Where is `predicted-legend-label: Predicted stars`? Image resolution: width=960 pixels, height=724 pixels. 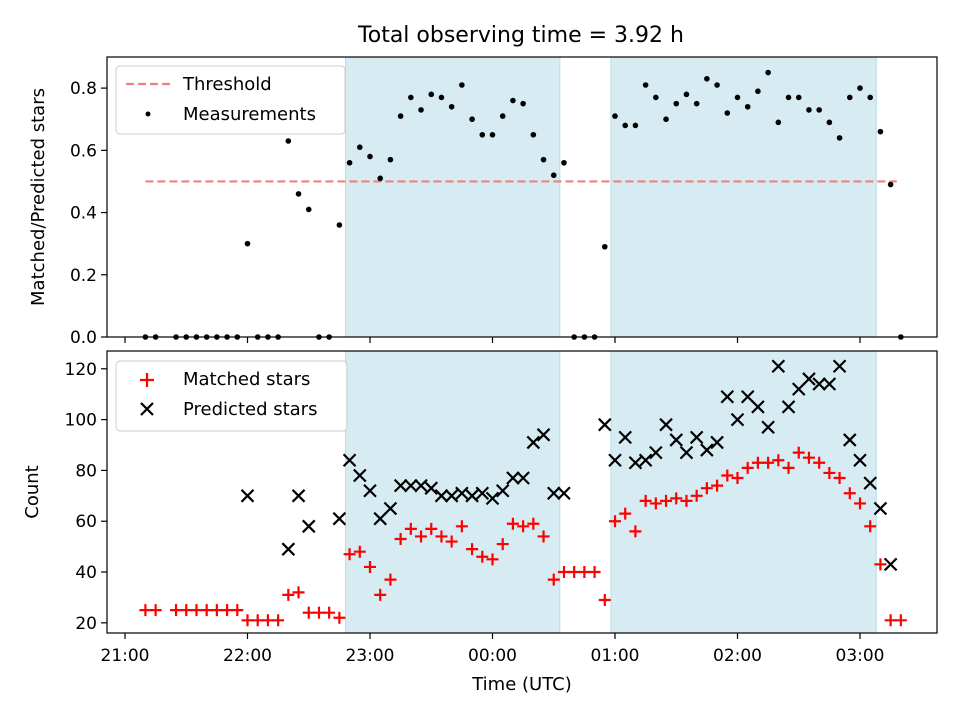
predicted-legend-label: Predicted stars is located at coordinates (250, 409).